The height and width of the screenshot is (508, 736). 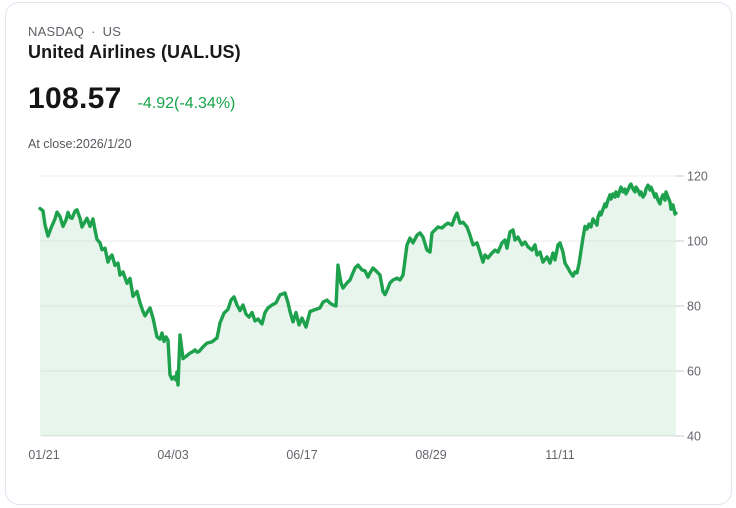 I want to click on y-axis-label: 100, so click(x=697, y=242).